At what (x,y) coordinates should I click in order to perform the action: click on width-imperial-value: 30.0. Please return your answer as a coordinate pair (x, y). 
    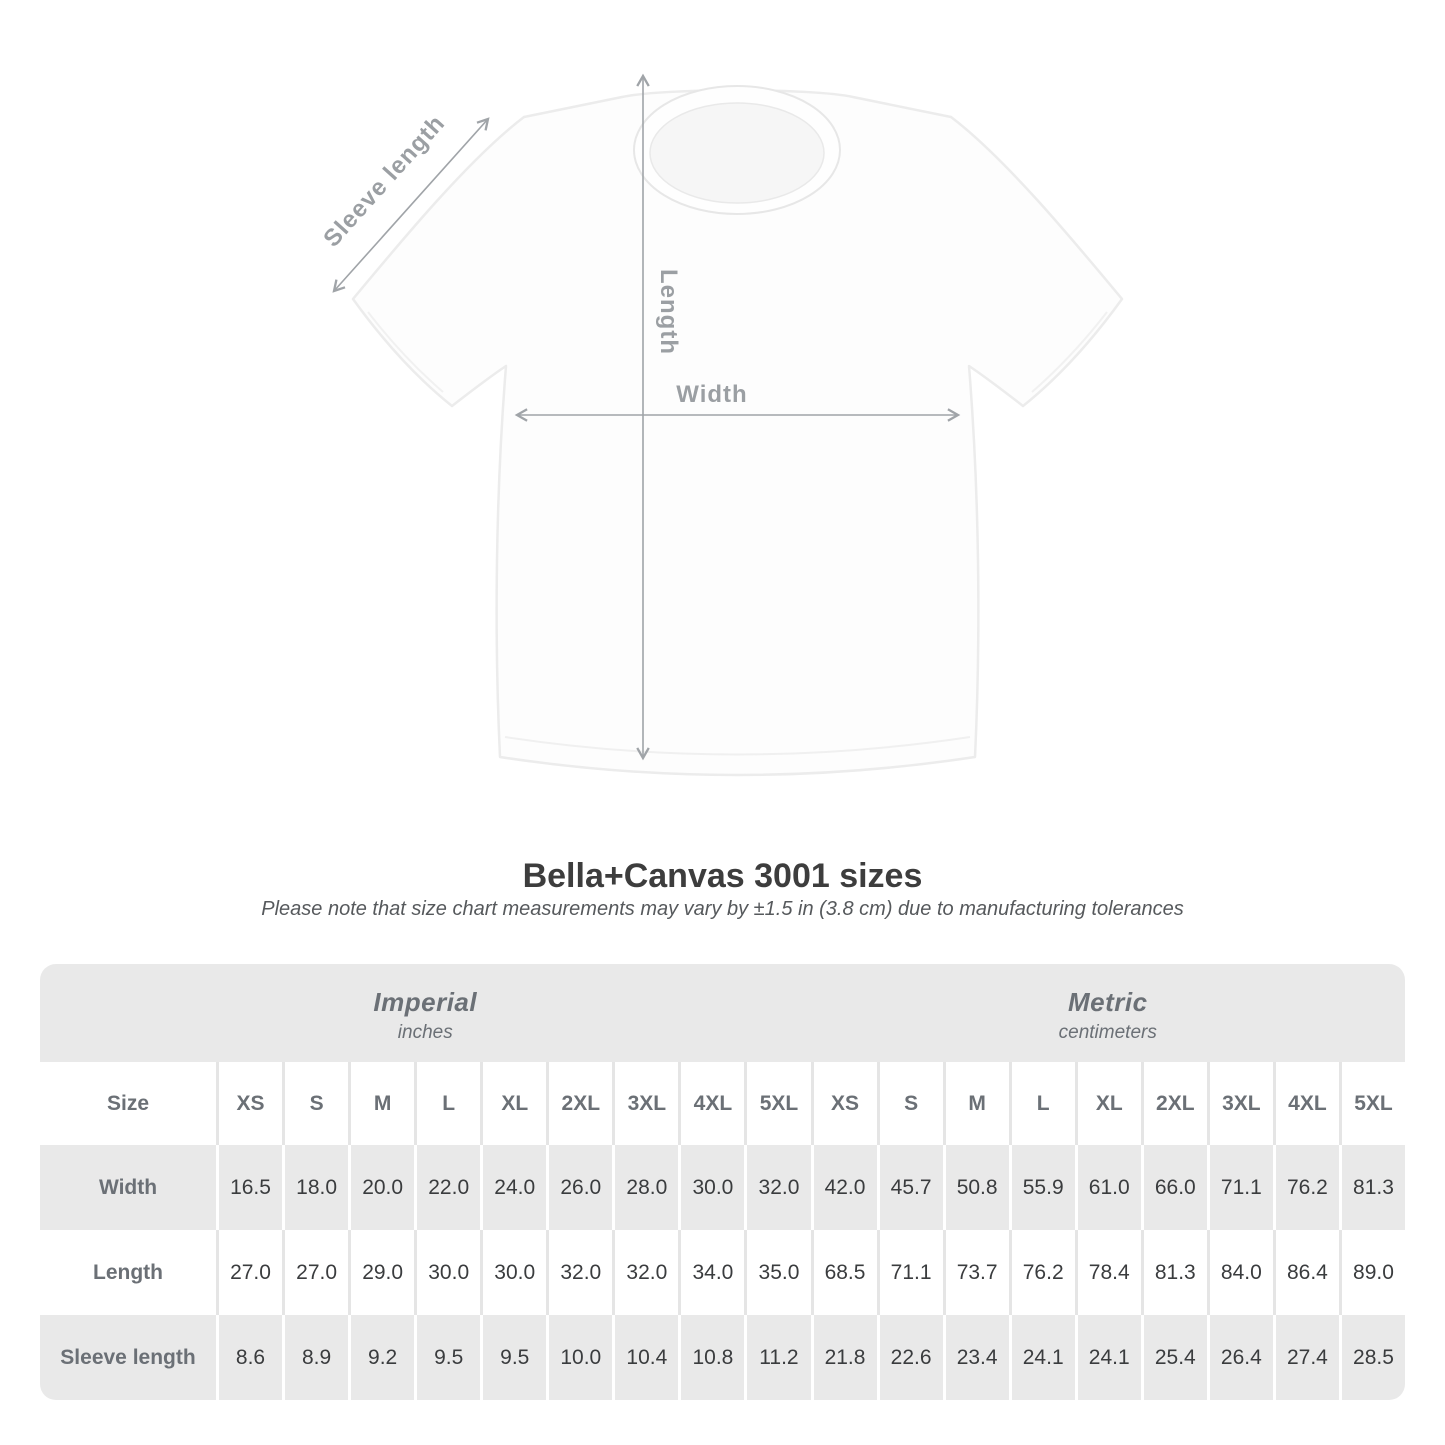
    Looking at the image, I should click on (711, 1187).